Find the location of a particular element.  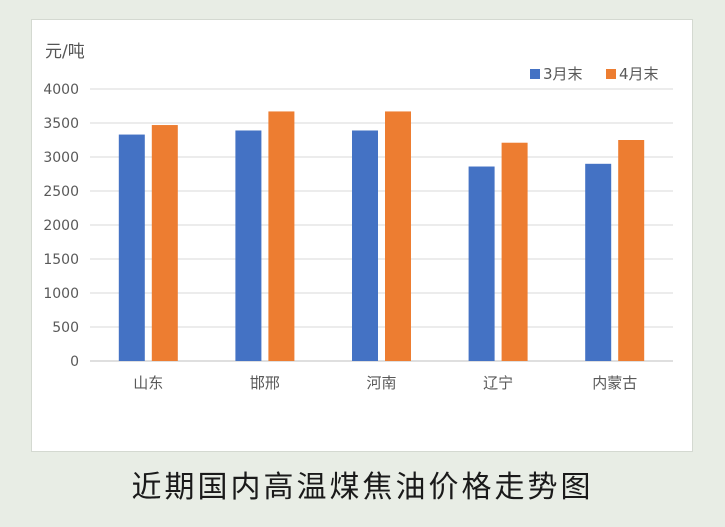

y-tick-label: 3000 is located at coordinates (61, 158).